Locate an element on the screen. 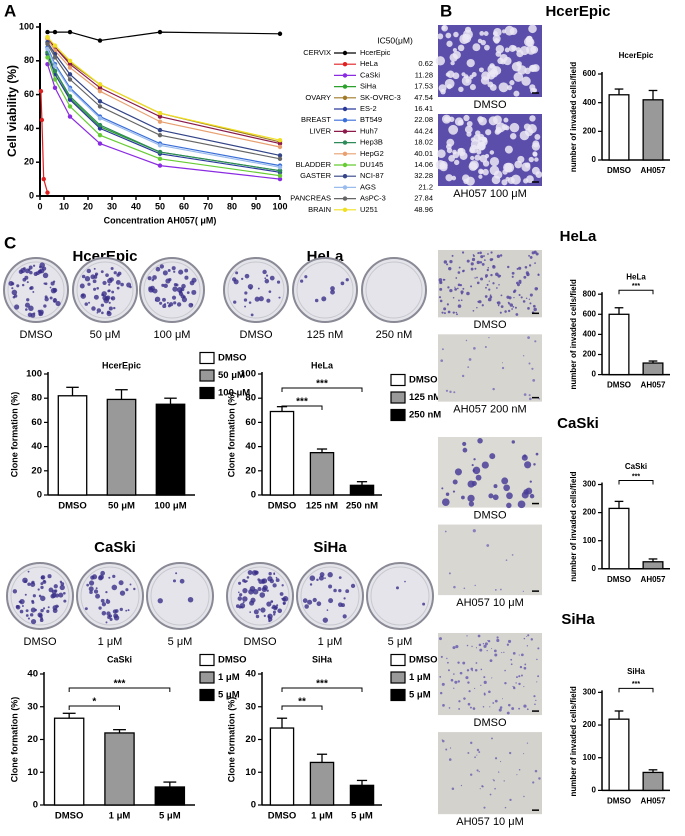  x-tick-label: AH057 is located at coordinates (653, 579).